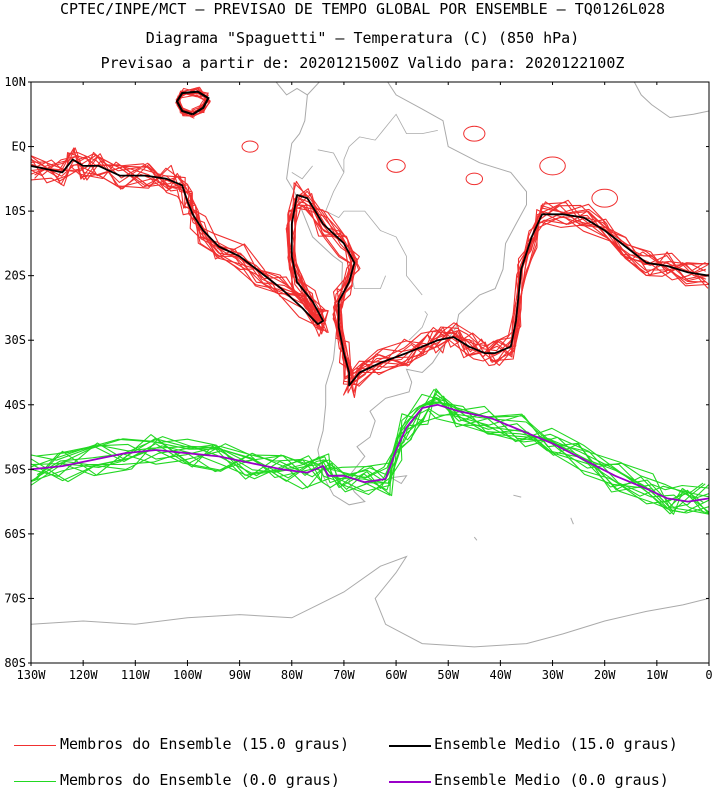  Describe the element at coordinates (501, 675) in the screenshot. I see `lon-tick-label: 40W` at that location.